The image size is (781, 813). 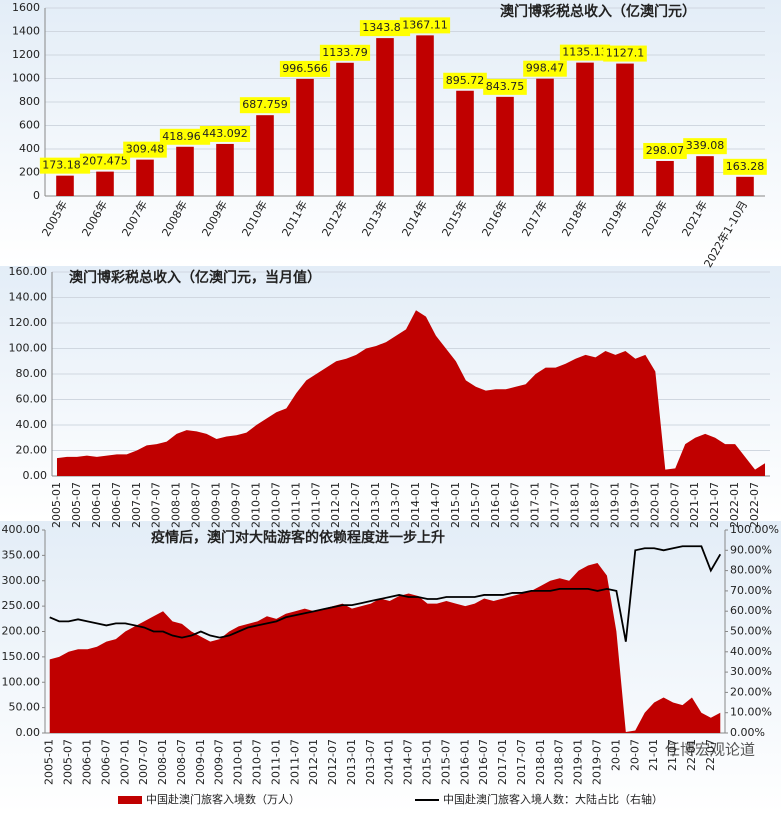 I want to click on value-label: 1135.13, so click(x=585, y=52).